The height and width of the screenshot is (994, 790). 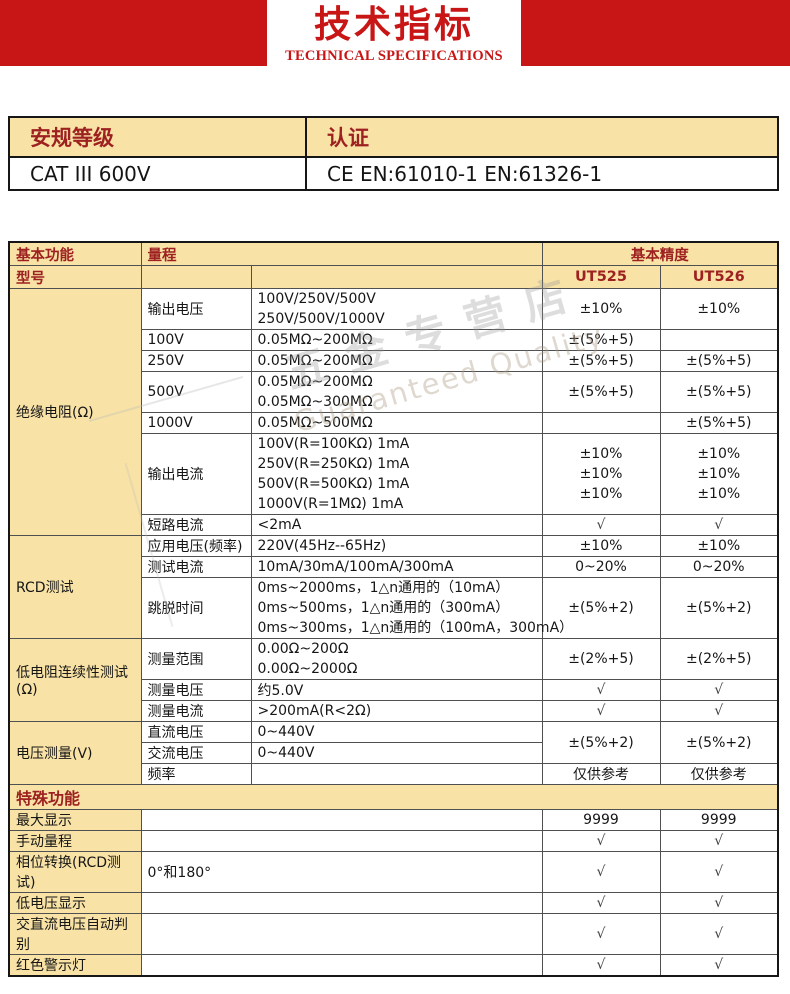 I want to click on header-model-ut526: UT526, so click(x=719, y=277).